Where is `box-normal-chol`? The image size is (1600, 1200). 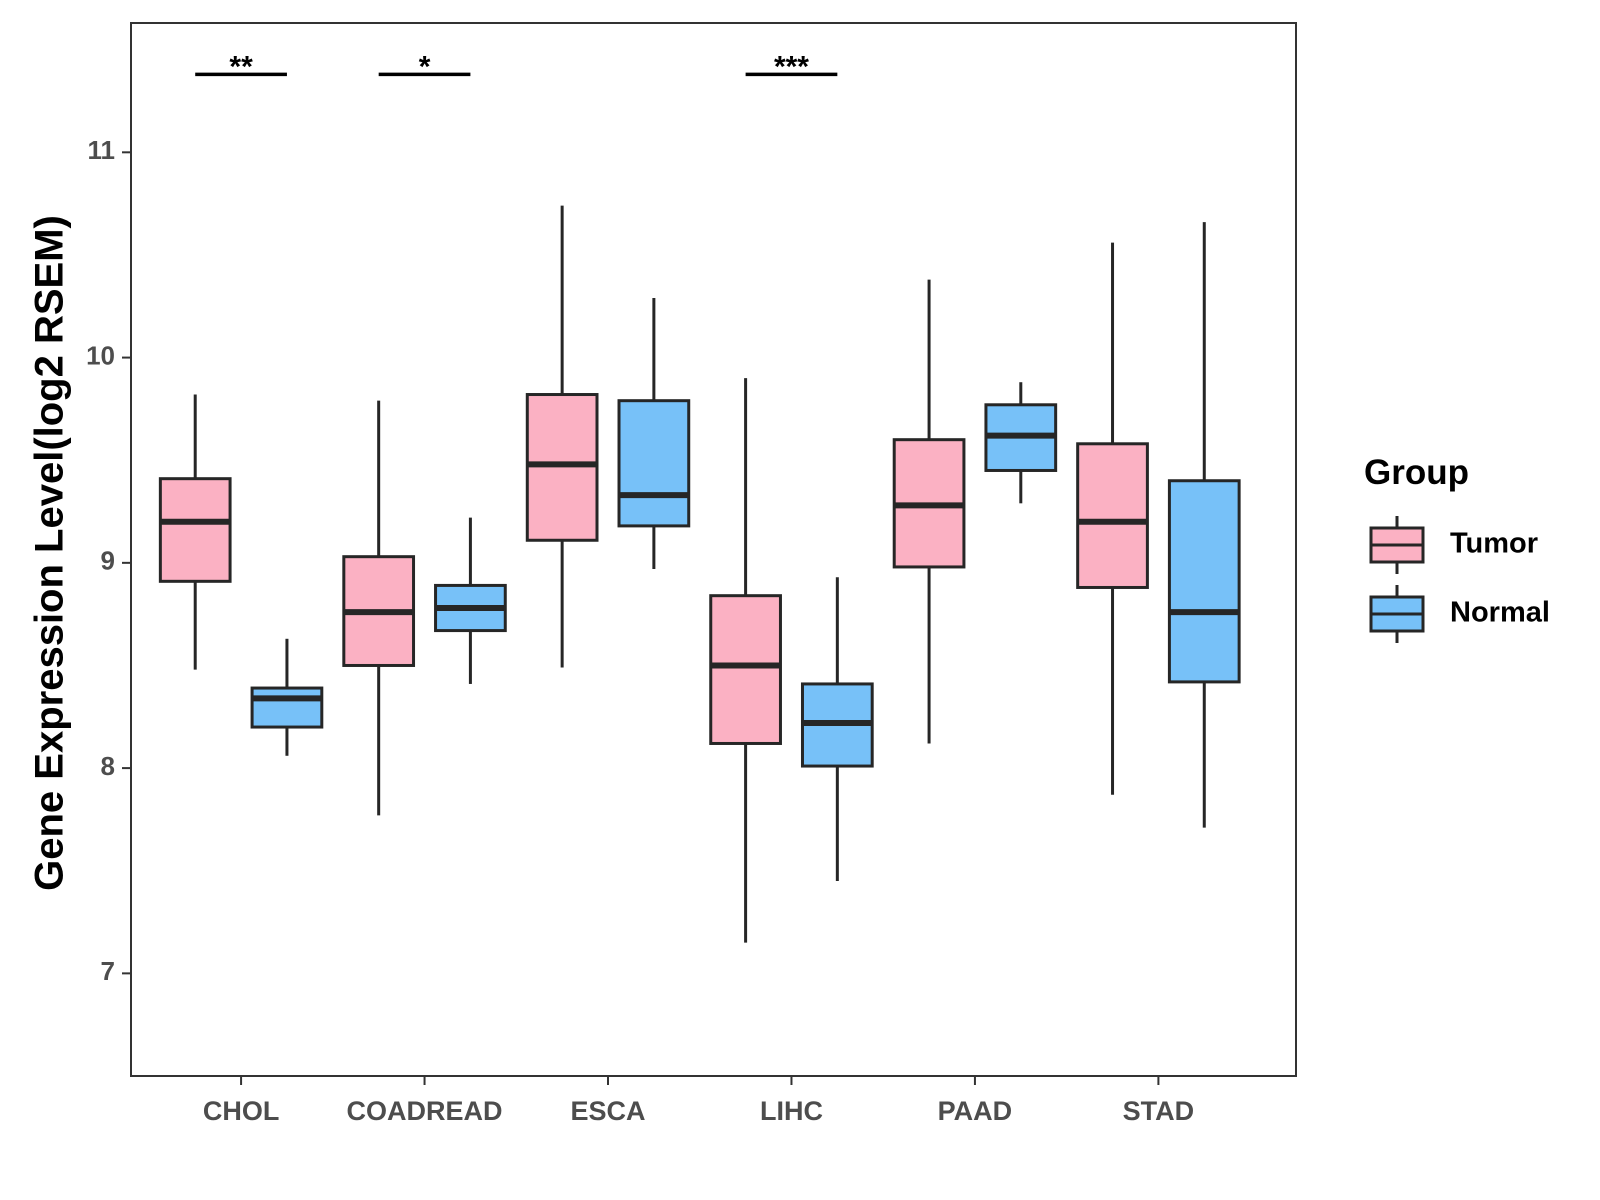
box-normal-chol is located at coordinates (287, 697).